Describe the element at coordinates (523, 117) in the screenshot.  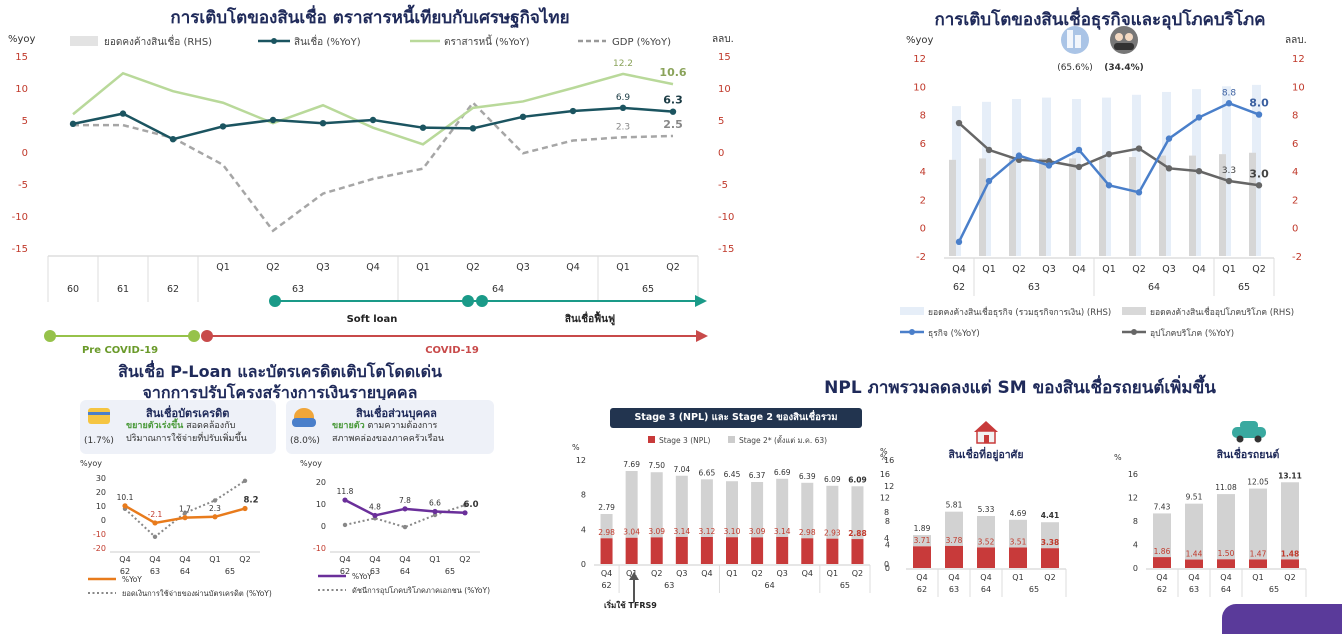
I see `main-loan-point` at that location.